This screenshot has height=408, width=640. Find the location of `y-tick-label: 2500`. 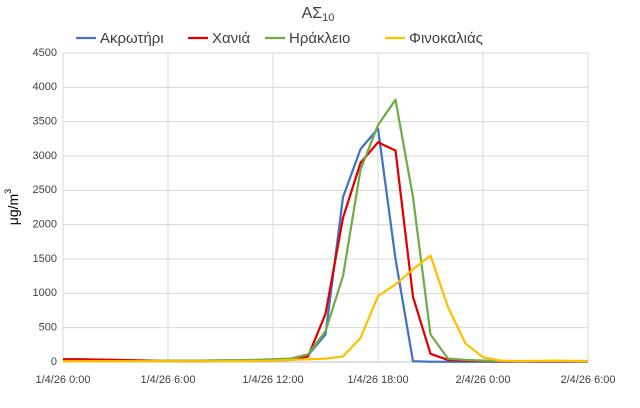

y-tick-label: 2500 is located at coordinates (45, 190).